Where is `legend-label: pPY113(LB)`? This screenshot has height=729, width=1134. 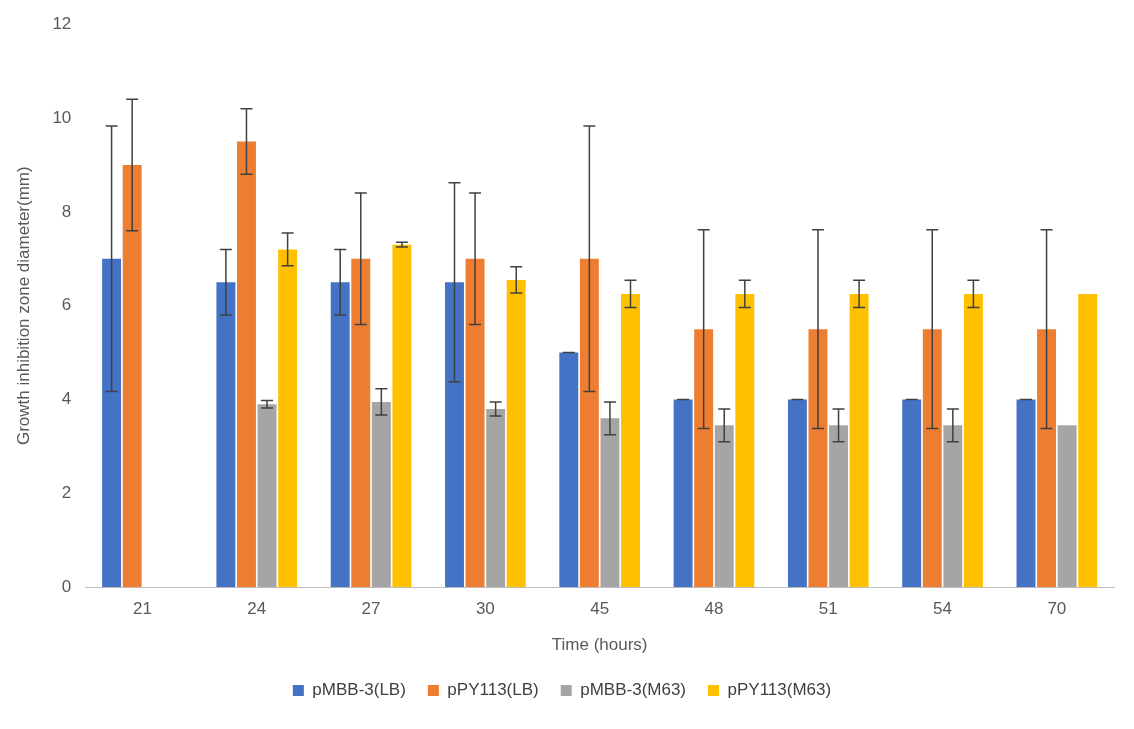
legend-label: pPY113(LB) is located at coordinates (493, 690).